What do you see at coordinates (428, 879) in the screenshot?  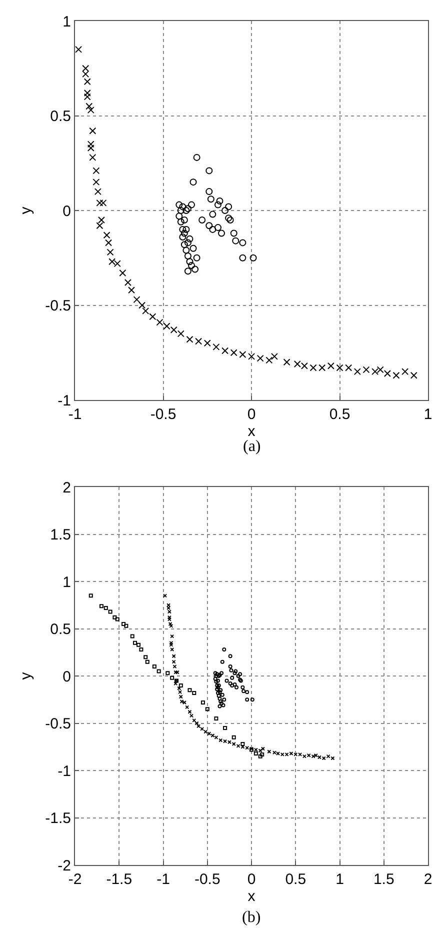 I see `x-tick-label: 2` at bounding box center [428, 879].